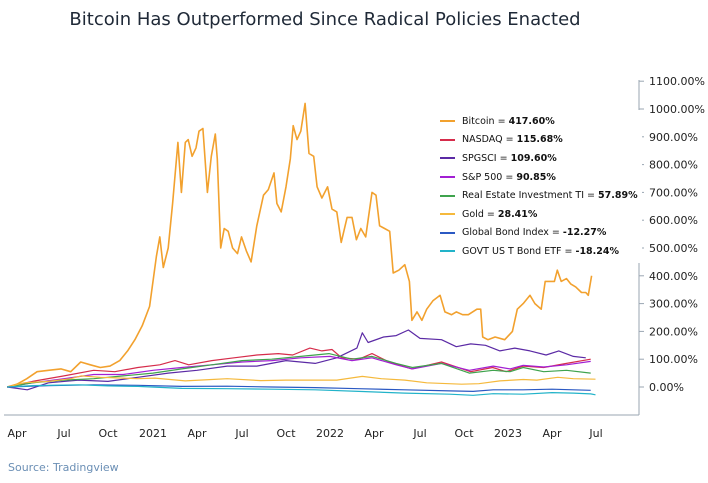  Describe the element at coordinates (301, 381) in the screenshot. I see `series-line-gold` at that location.